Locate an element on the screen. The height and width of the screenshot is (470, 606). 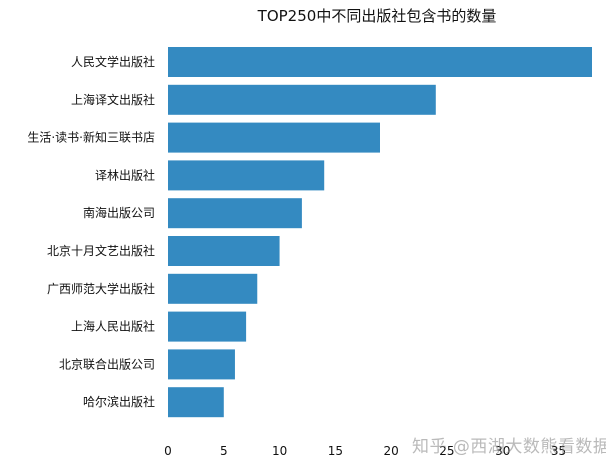
x-tick-label-0: 0 is located at coordinates (168, 451).